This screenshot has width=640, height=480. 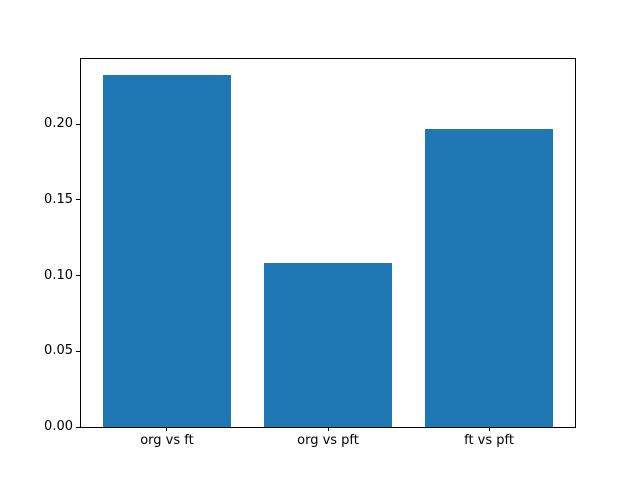 I want to click on bar-org-vs-pft, so click(x=328, y=345).